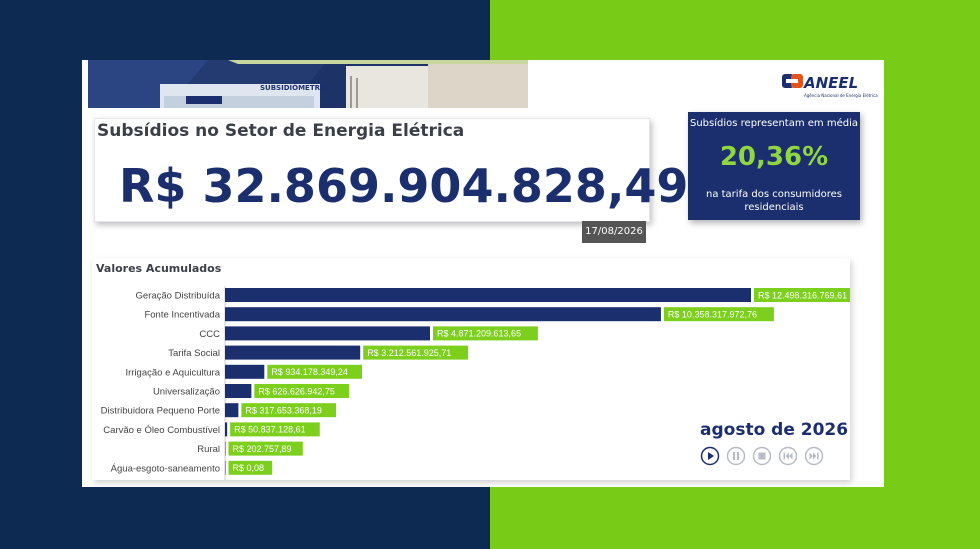 The height and width of the screenshot is (549, 980). Describe the element at coordinates (186, 392) in the screenshot. I see `category-label: Universalização` at that location.